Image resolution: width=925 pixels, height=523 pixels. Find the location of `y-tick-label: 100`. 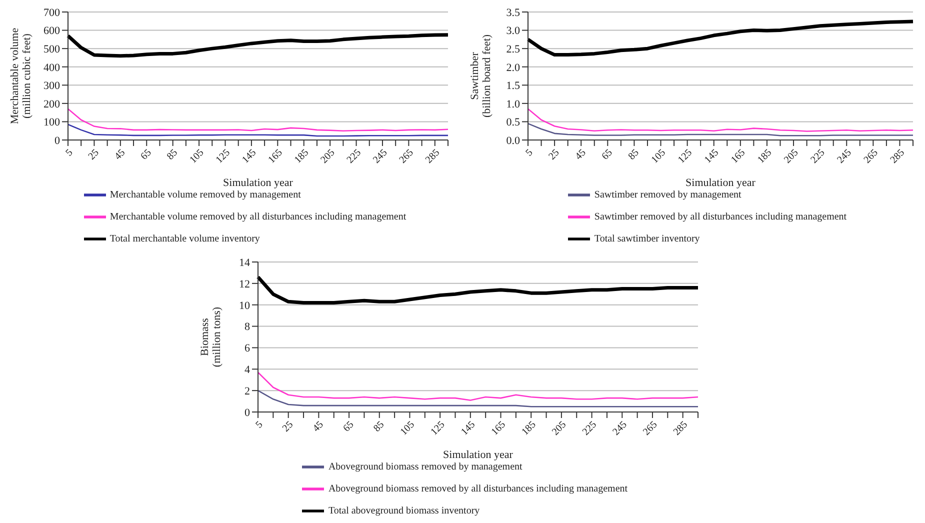

y-tick-label: 100 is located at coordinates (52, 122).